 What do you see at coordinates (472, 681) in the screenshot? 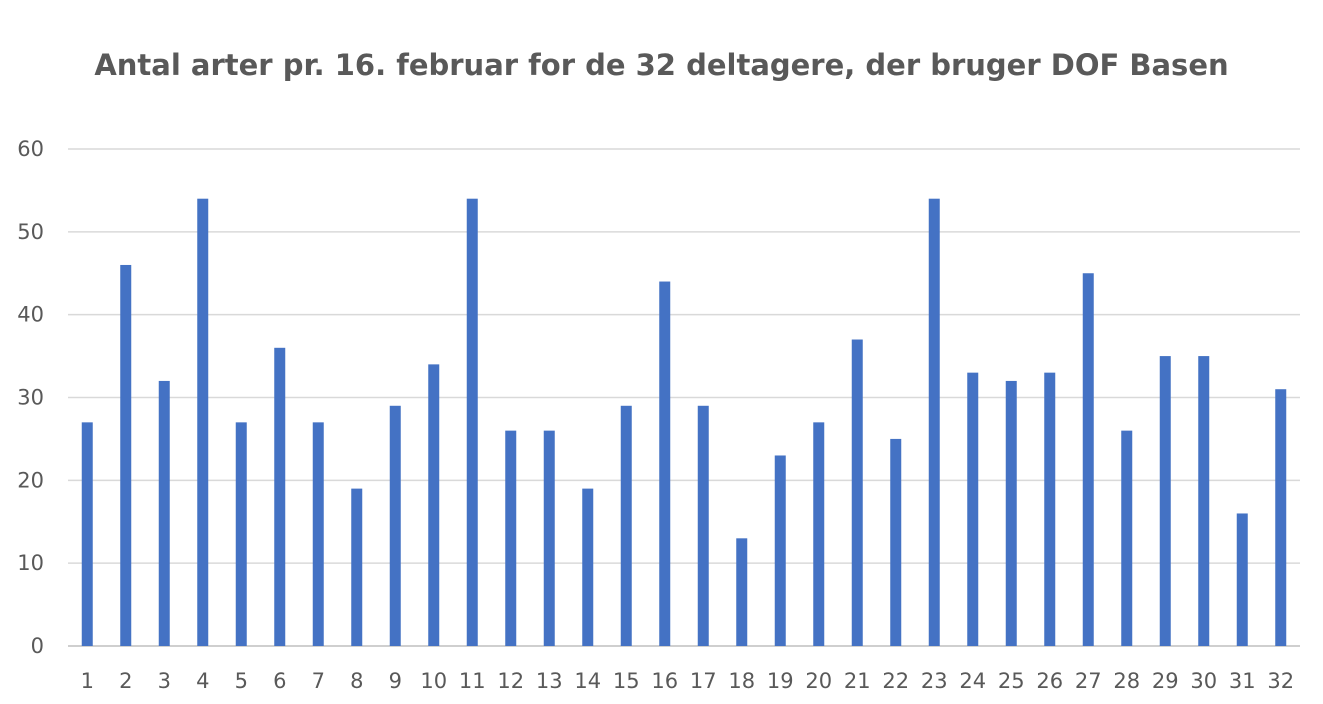
I see `x-tick-label: 11` at bounding box center [472, 681].